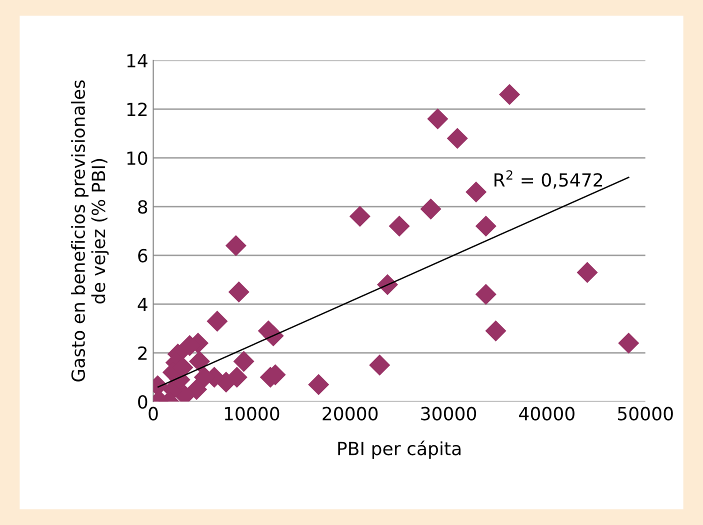 Image resolution: width=703 pixels, height=525 pixels. Describe the element at coordinates (448, 413) in the screenshot. I see `x-tick-label: 30000` at that location.